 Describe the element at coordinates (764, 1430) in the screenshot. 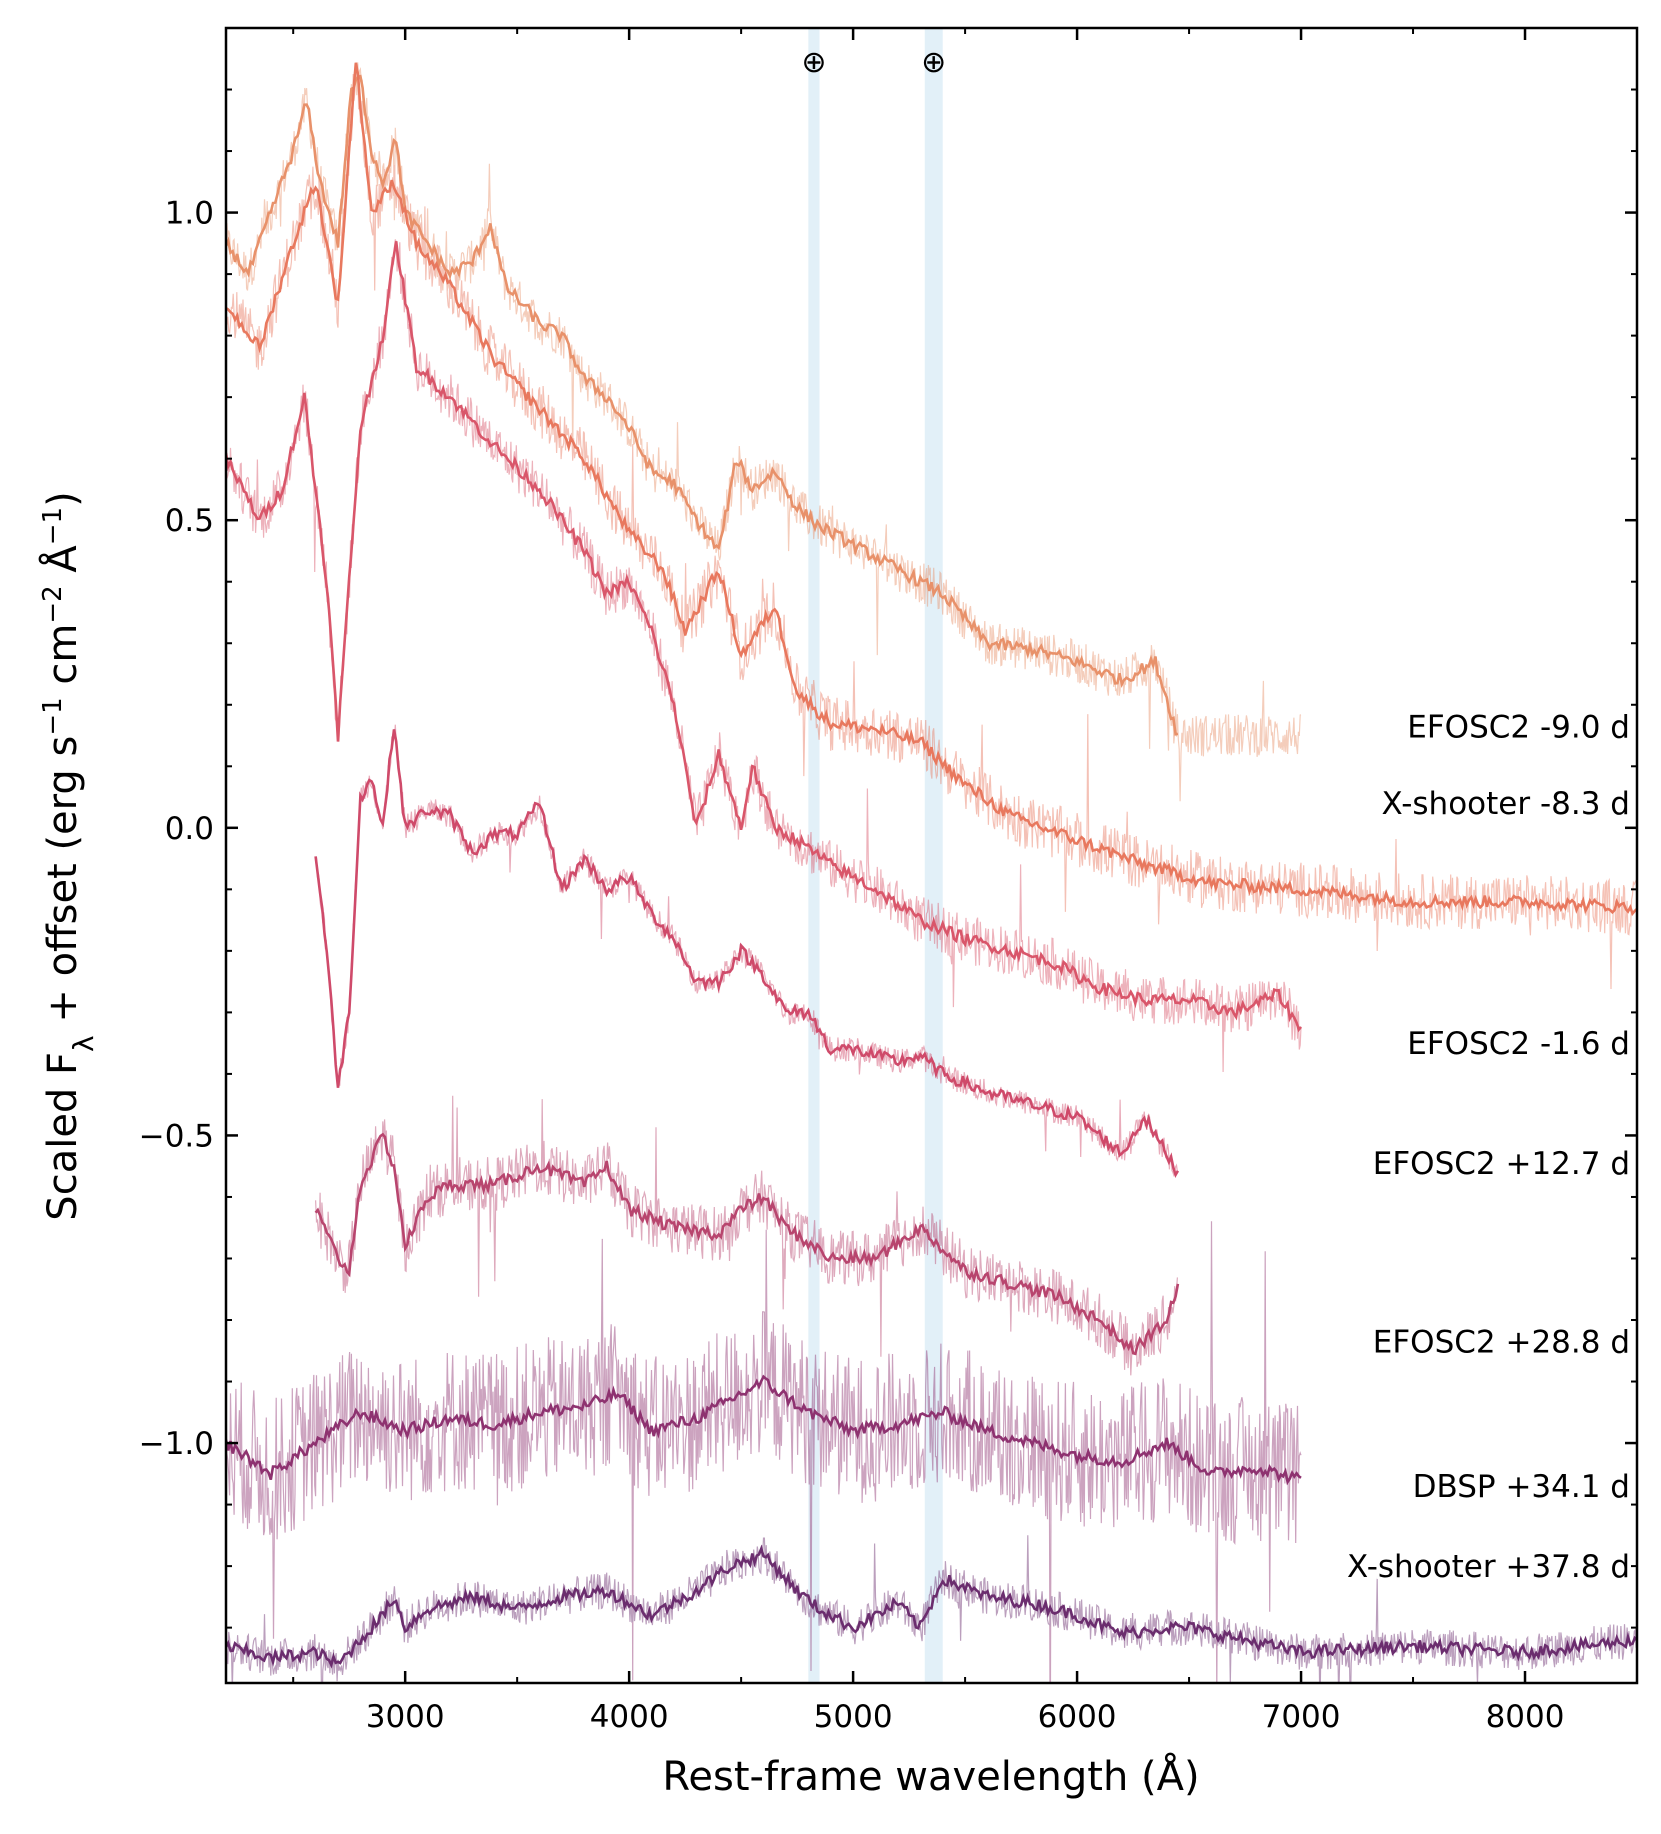

I see `smoothed-spectrum-dbsp-34-1-d` at that location.